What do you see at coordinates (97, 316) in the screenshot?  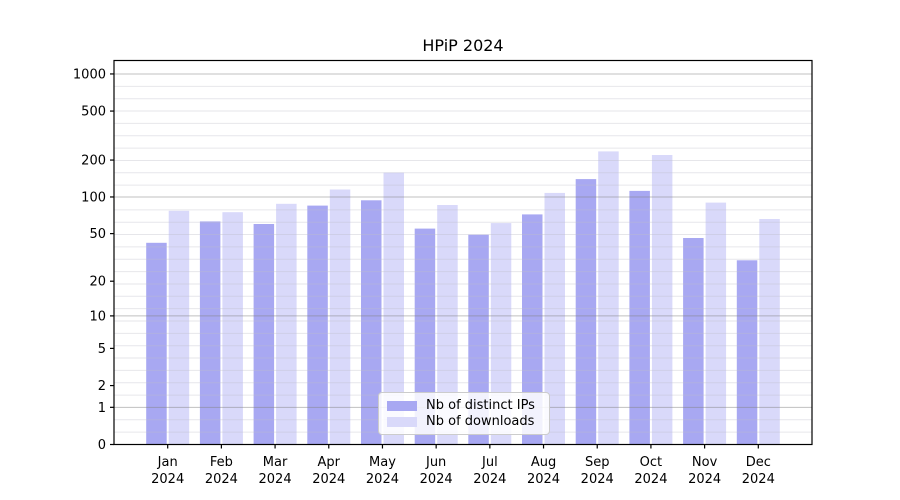 I see `y-tick-label: 10` at bounding box center [97, 316].